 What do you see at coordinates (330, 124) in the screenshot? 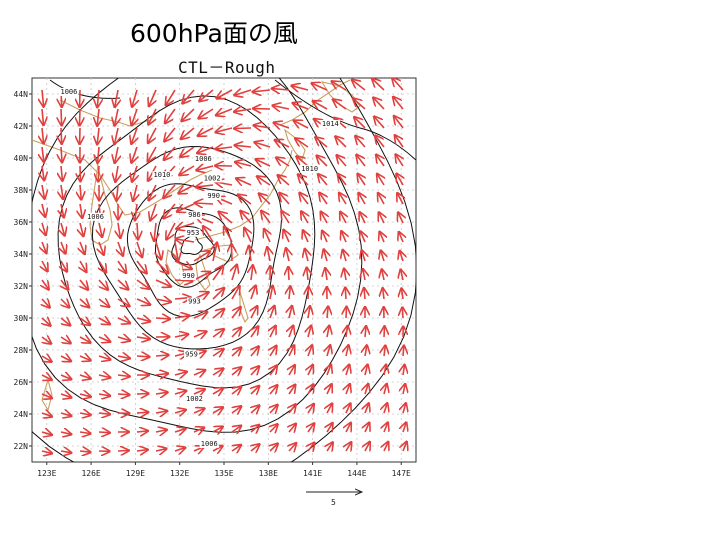
I see `contour-label: 1014` at bounding box center [330, 124].